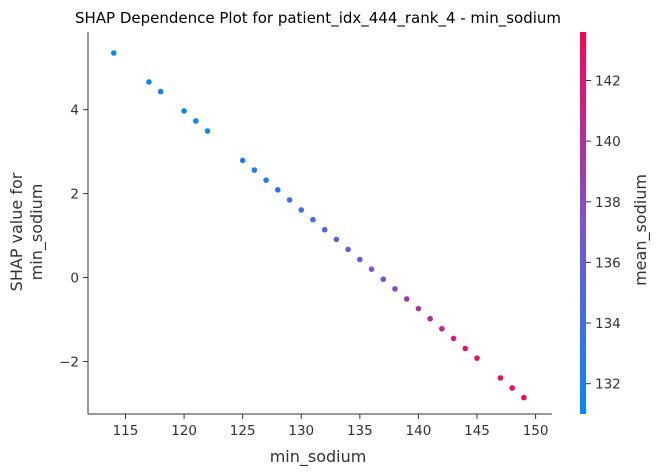  I want to click on y-tick-label: −2, so click(69, 363).